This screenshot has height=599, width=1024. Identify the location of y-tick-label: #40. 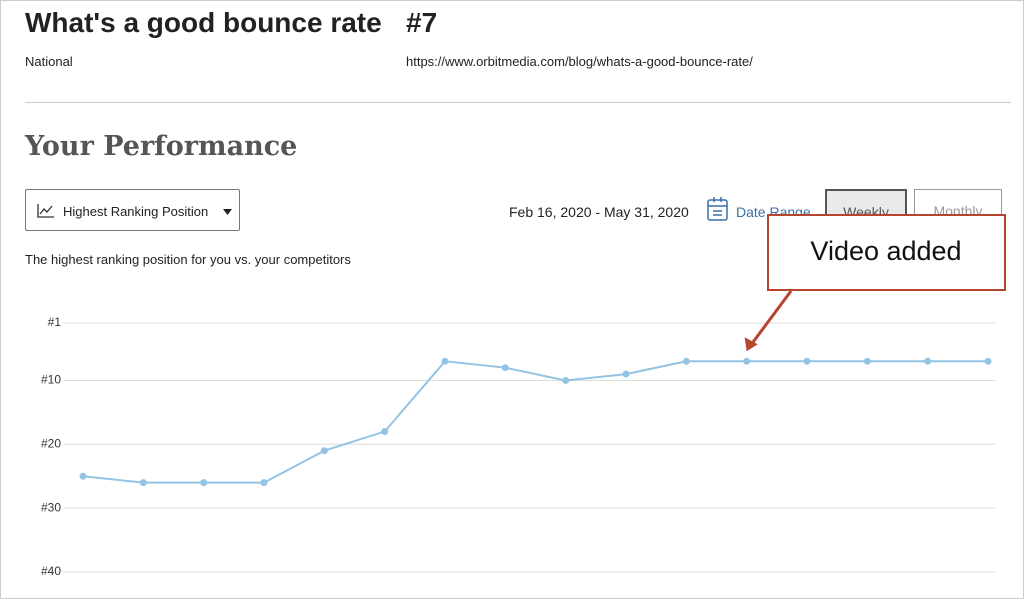
(51, 571).